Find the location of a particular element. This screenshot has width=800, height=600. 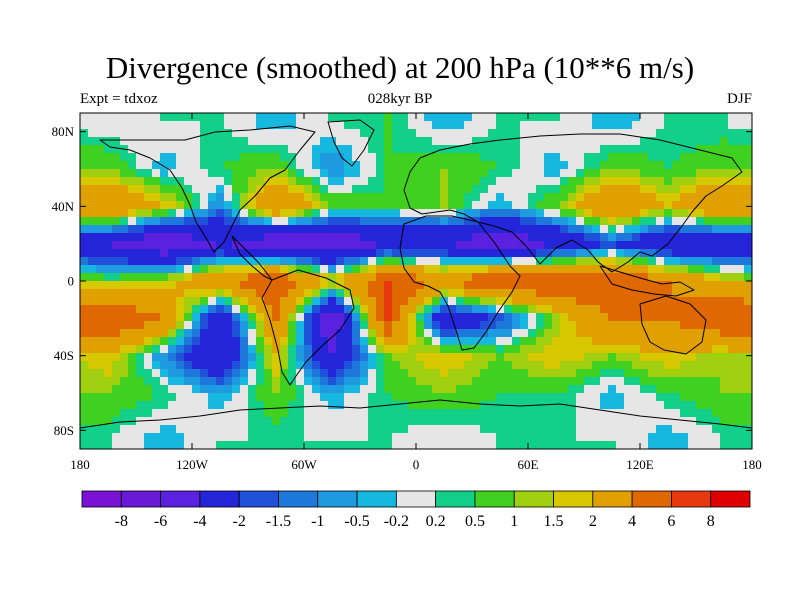

colorbar-label: -6 is located at coordinates (160, 521).